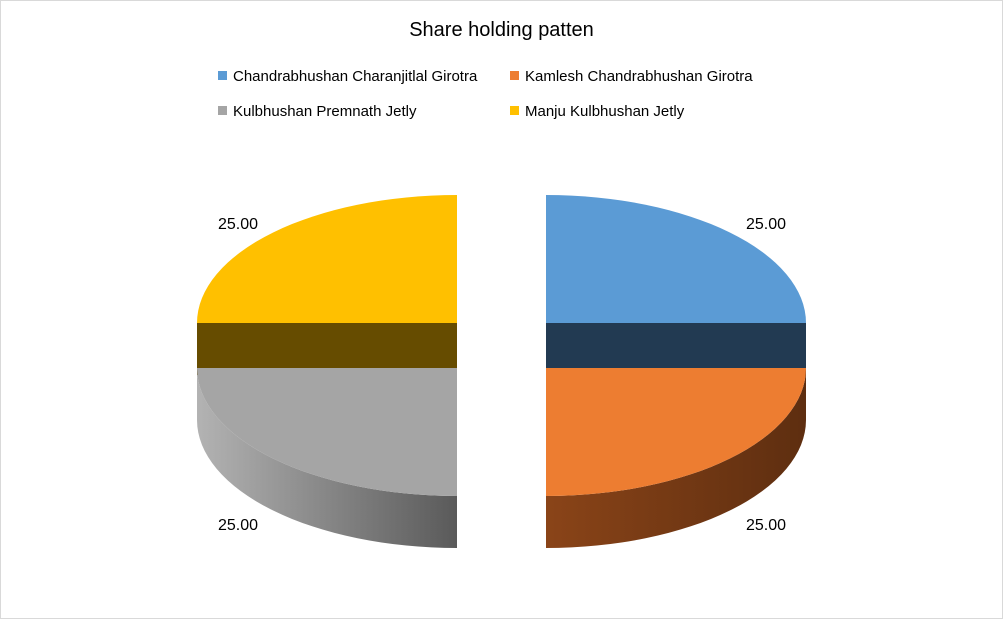 Image resolution: width=1003 pixels, height=619 pixels. I want to click on data-label-3: 25.00, so click(238, 224).